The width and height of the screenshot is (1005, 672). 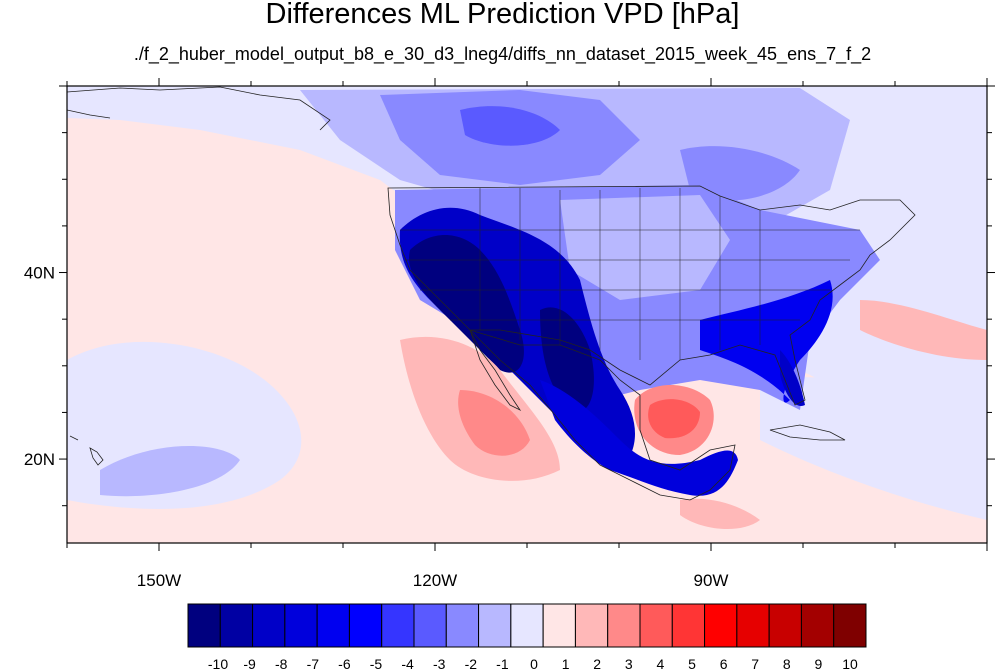 What do you see at coordinates (218, 664) in the screenshot?
I see `colorbar-label: -10` at bounding box center [218, 664].